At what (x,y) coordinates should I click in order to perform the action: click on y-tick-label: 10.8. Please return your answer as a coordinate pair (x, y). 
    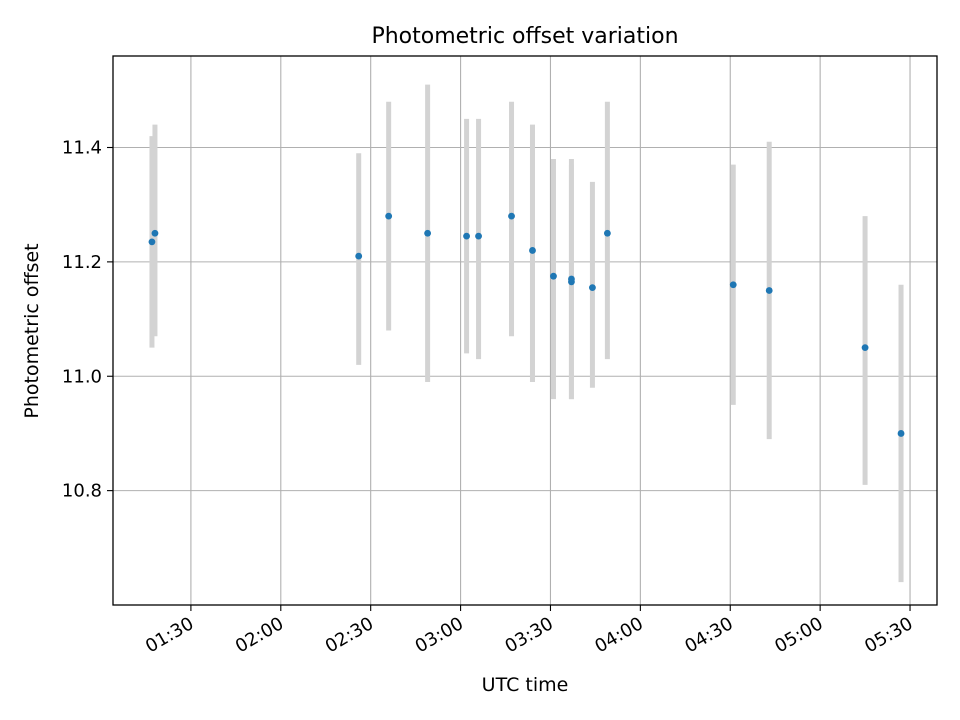
    Looking at the image, I should click on (82, 491).